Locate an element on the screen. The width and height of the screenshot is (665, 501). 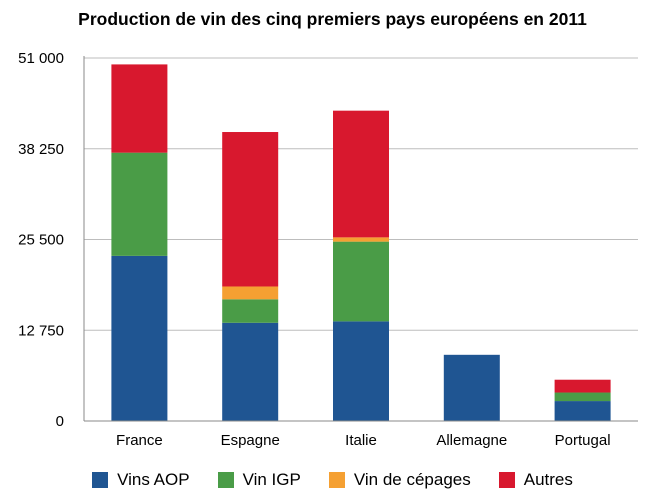
legend-item: Vin de cépages is located at coordinates (399, 480).